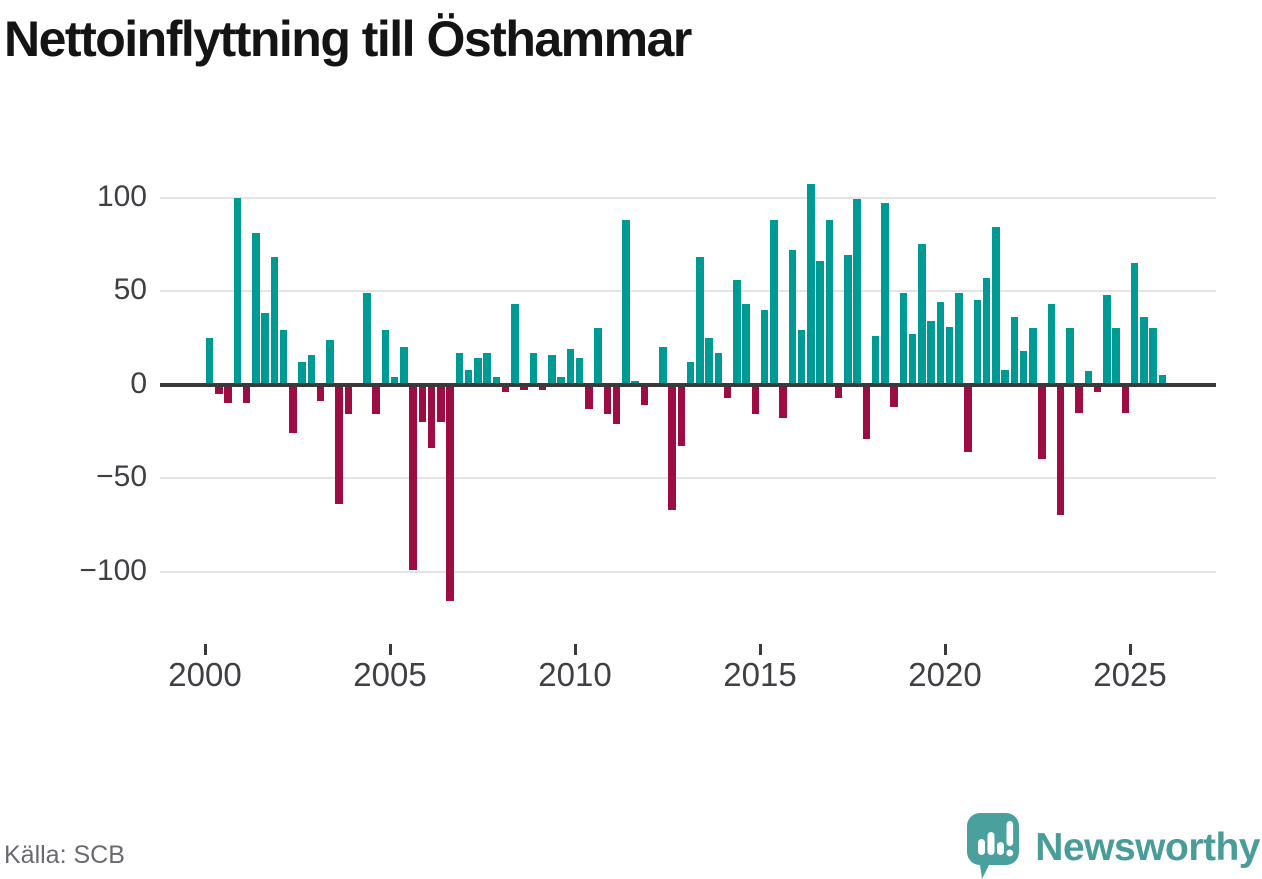 The image size is (1262, 879). What do you see at coordinates (138, 383) in the screenshot?
I see `y-tick-label: 0` at bounding box center [138, 383].